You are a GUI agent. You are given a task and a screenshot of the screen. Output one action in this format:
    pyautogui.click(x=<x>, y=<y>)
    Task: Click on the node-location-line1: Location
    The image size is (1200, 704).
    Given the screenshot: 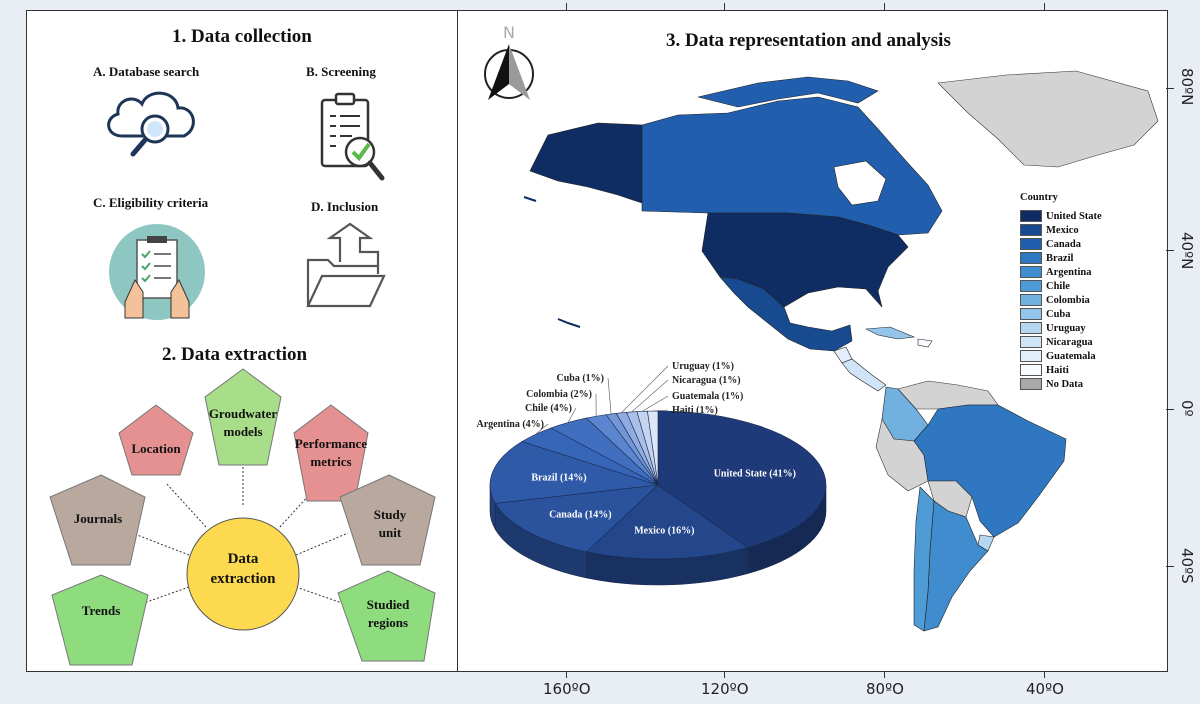 What is the action you would take?
    pyautogui.click(x=156, y=448)
    